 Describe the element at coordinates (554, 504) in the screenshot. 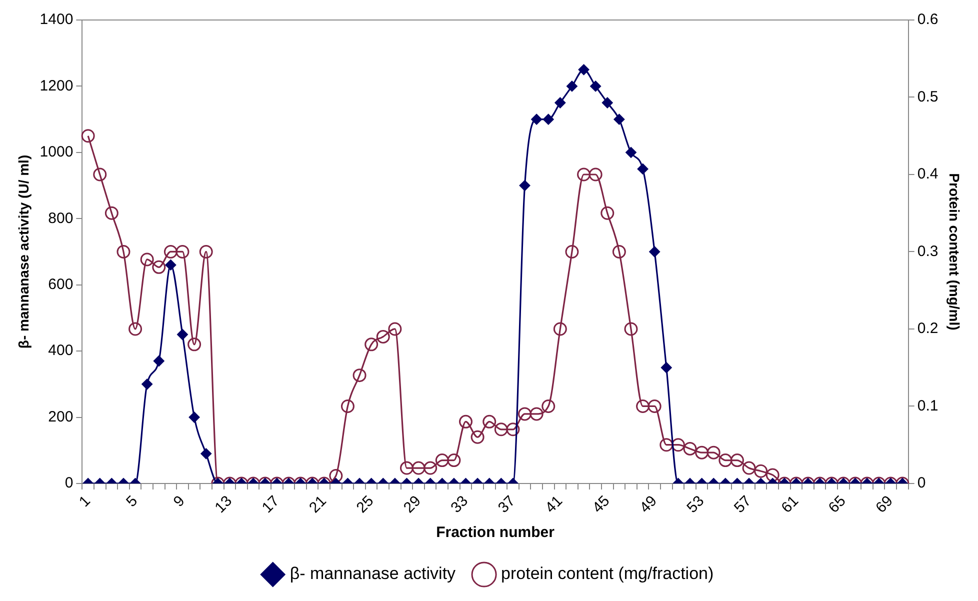

I see `x-tick-label: 41` at that location.